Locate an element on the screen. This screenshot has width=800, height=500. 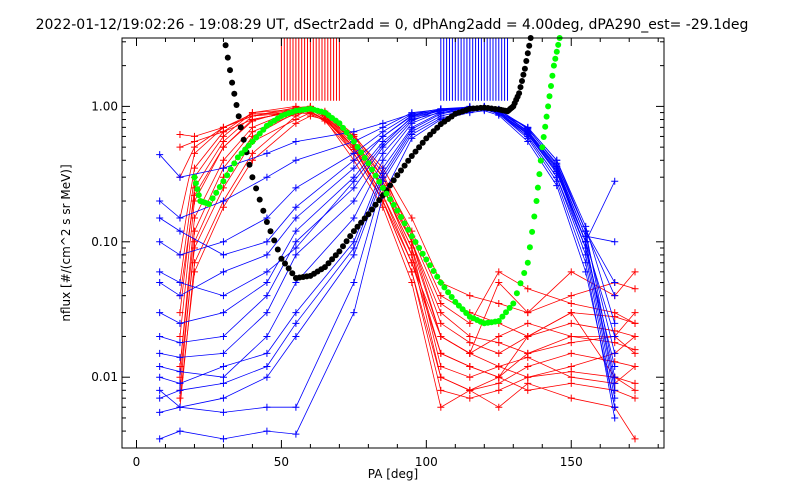
spike-layer is located at coordinates (394, 69).